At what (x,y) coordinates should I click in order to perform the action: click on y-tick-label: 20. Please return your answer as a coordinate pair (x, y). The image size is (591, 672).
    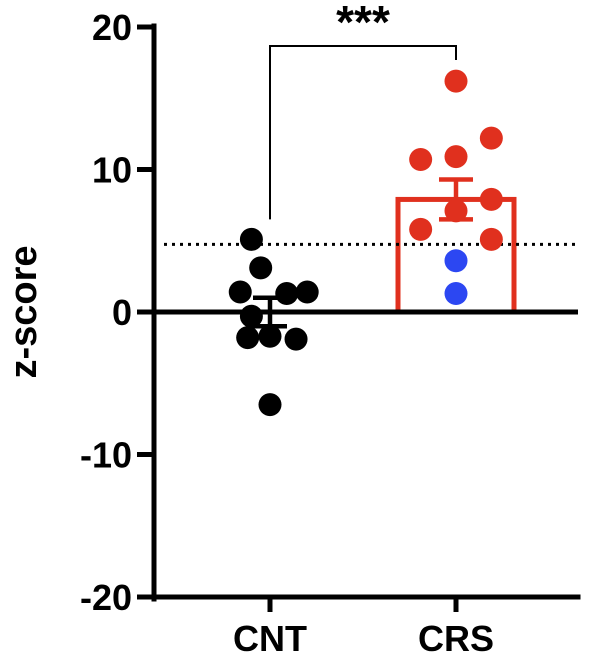
    Looking at the image, I should click on (112, 27).